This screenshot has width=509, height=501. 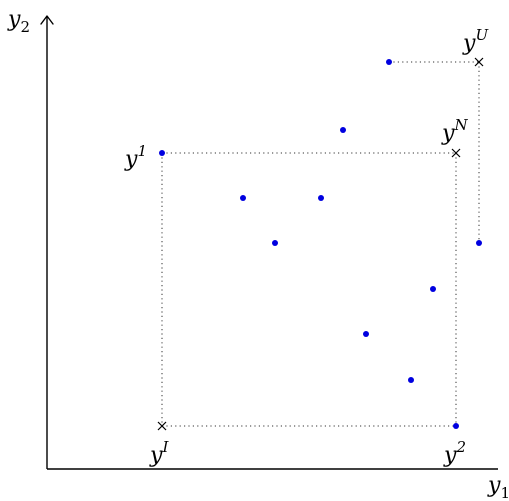 What do you see at coordinates (454, 453) in the screenshot?
I see `label-y2: y2` at bounding box center [454, 453].